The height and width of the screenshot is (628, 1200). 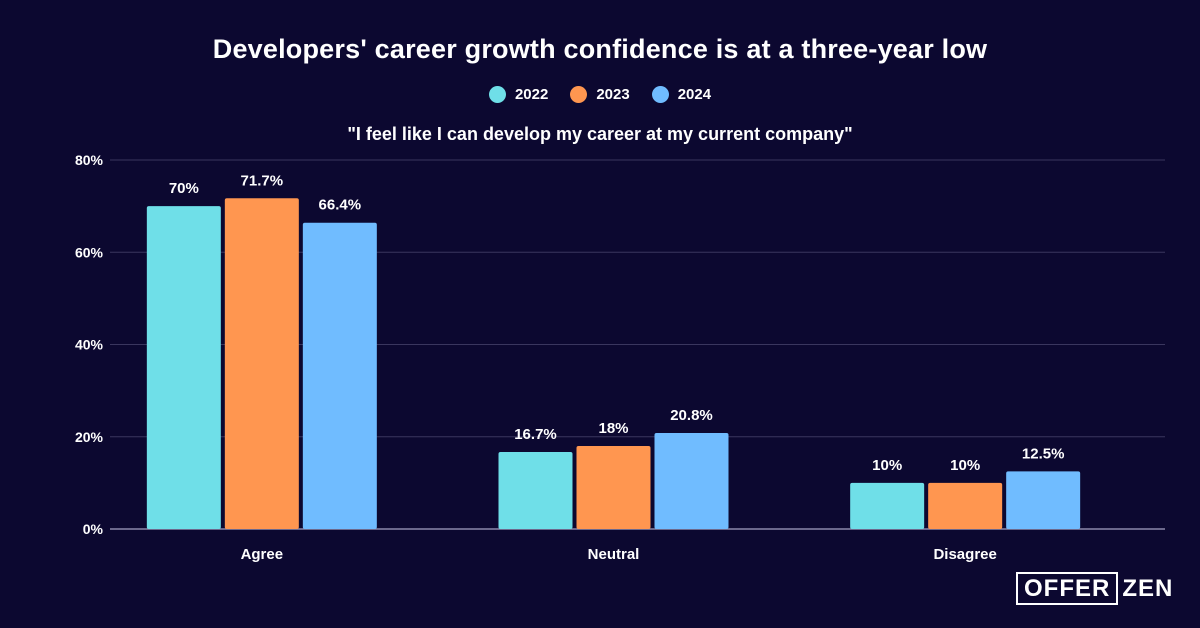 I want to click on y-tick-label: 0%, so click(x=93, y=529).